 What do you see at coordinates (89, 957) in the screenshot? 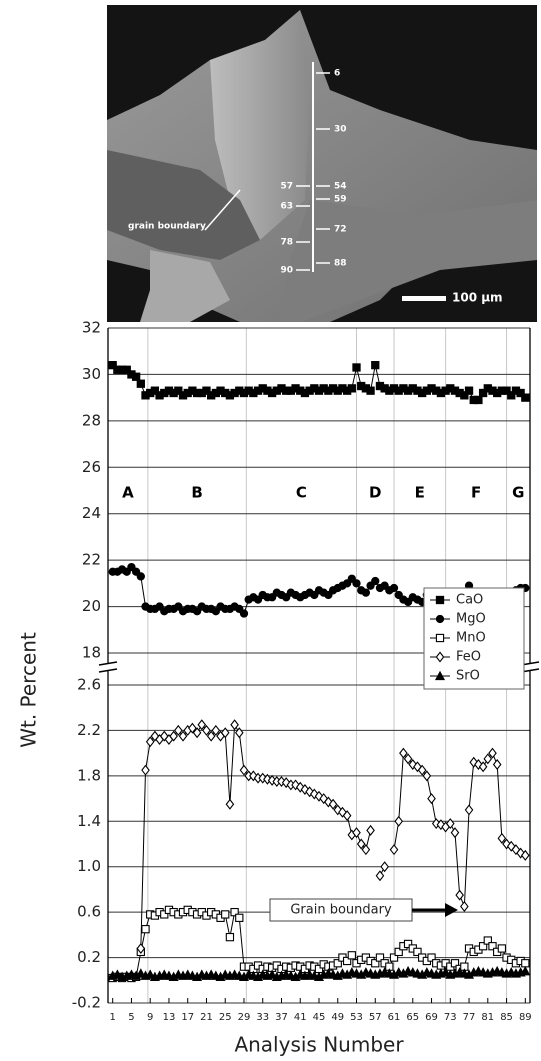
I see `y-tick-label: 0.2` at bounding box center [89, 957].